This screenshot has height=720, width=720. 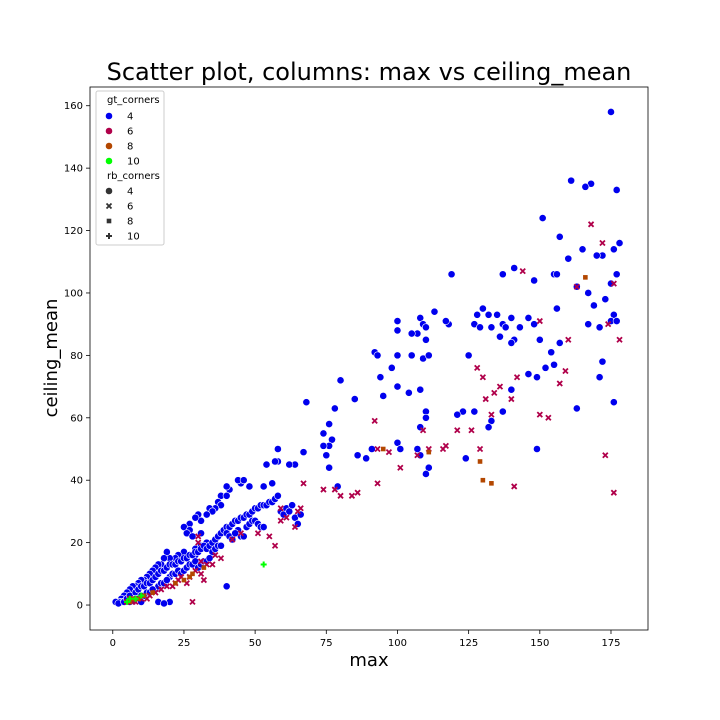 What do you see at coordinates (133, 100) in the screenshot?
I see `legend-hue-title: gt_corners` at bounding box center [133, 100].